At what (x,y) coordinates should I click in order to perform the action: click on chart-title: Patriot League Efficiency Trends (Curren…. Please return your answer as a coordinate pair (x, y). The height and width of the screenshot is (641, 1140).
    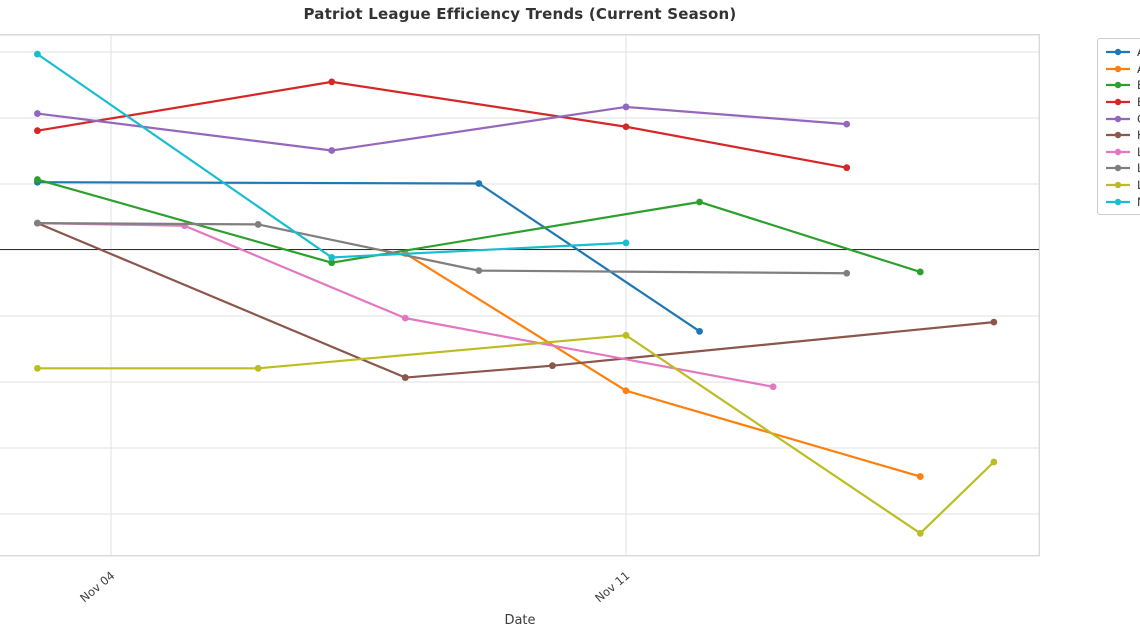
    Looking at the image, I should click on (520, 14).